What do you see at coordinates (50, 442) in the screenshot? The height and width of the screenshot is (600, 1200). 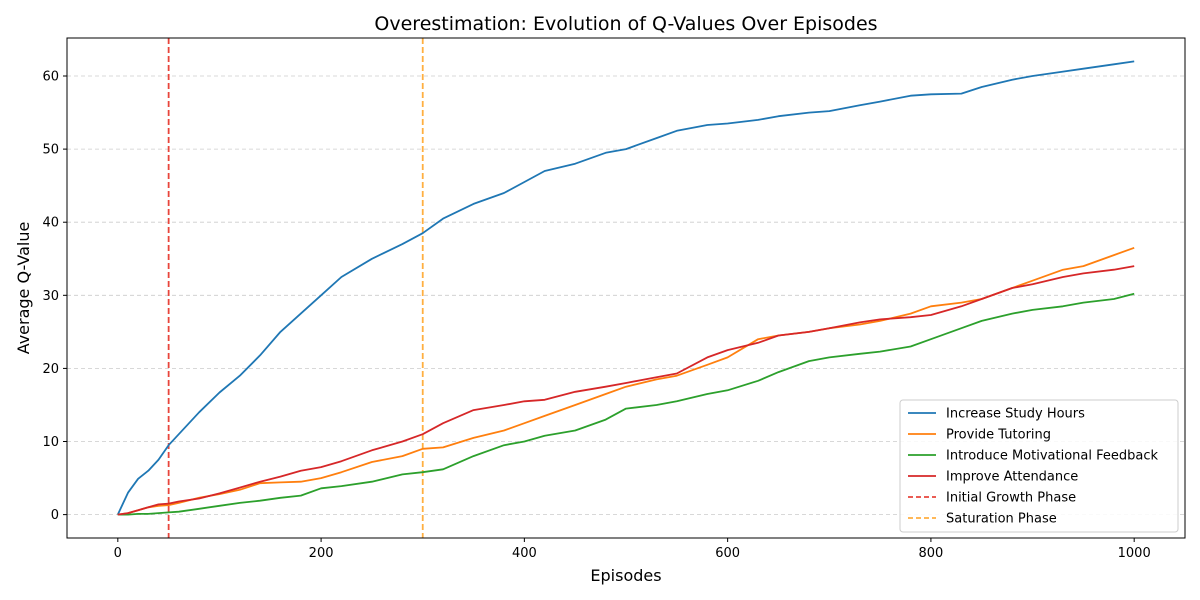 I see `y-tick-label: 10` at bounding box center [50, 442].